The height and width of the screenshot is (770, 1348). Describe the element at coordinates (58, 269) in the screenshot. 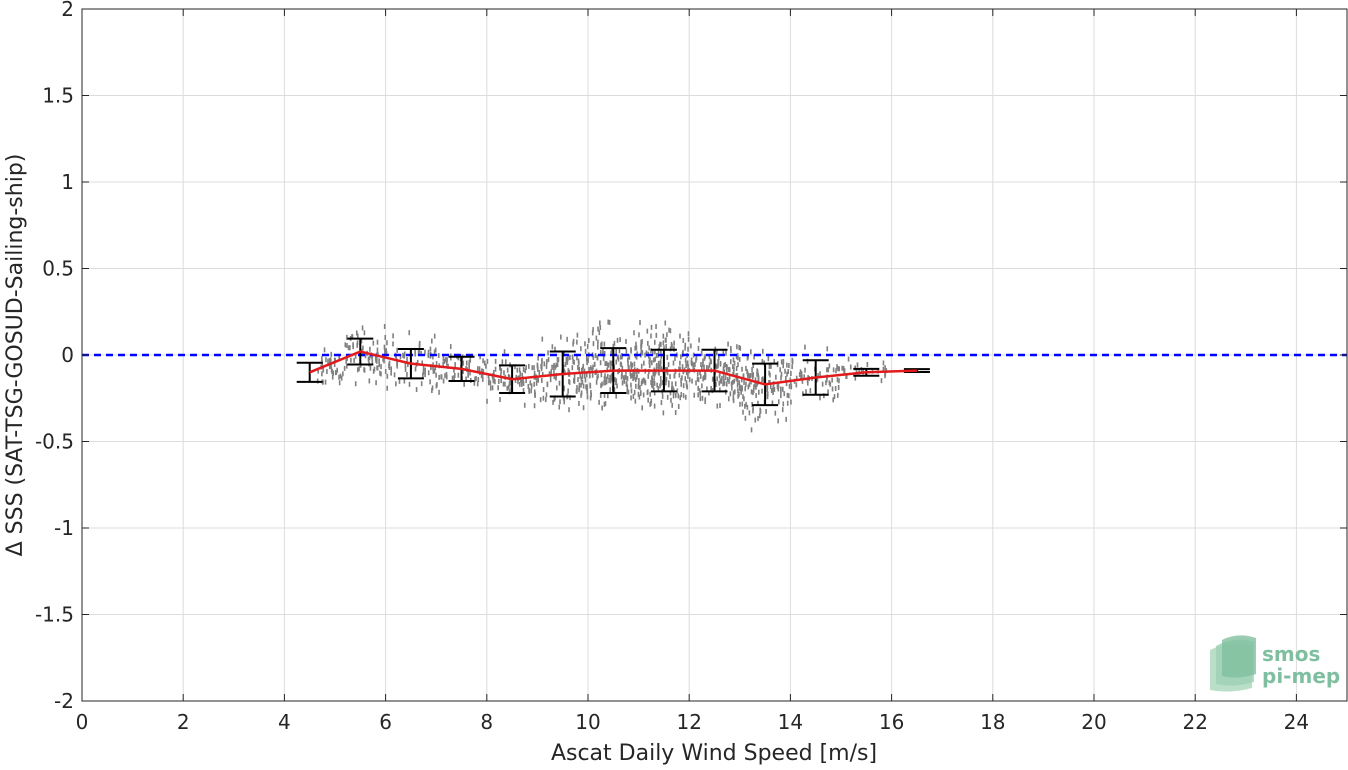

I see `y-tick-label: 0.5` at that location.